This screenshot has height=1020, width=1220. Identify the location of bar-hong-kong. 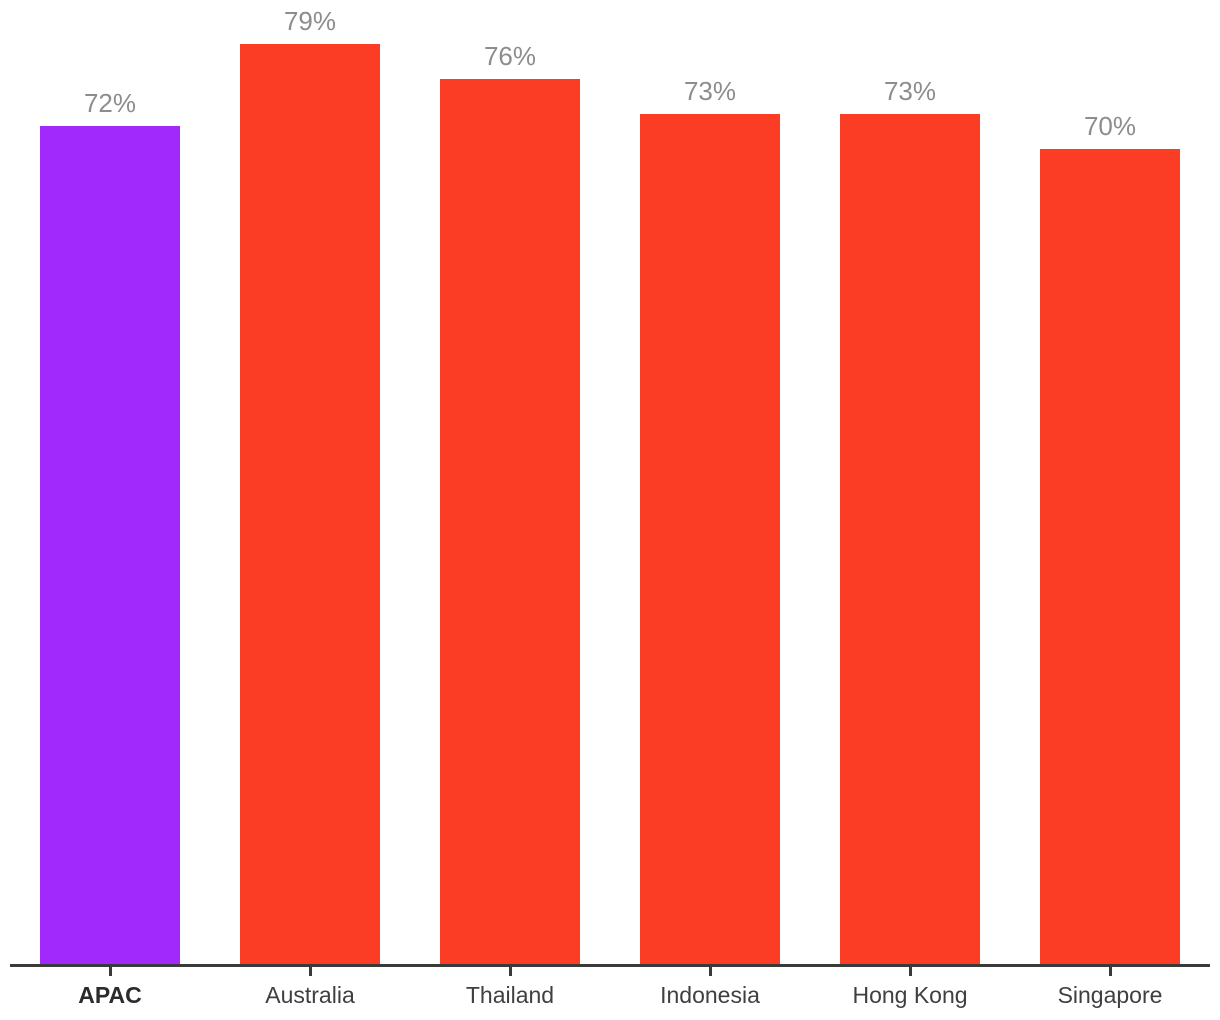
(910, 539).